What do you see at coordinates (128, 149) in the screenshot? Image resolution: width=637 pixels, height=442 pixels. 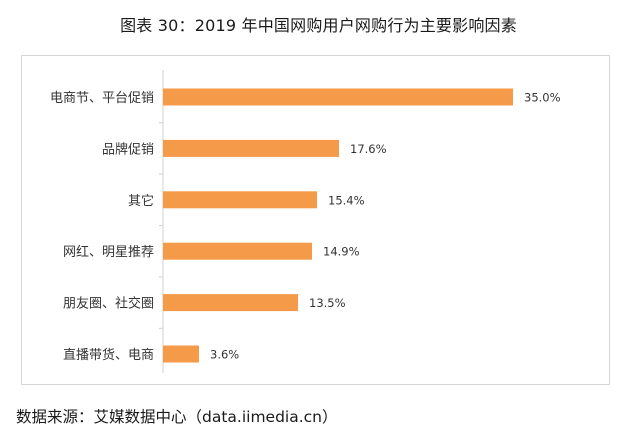 I see `category-label: 品牌促销` at bounding box center [128, 149].